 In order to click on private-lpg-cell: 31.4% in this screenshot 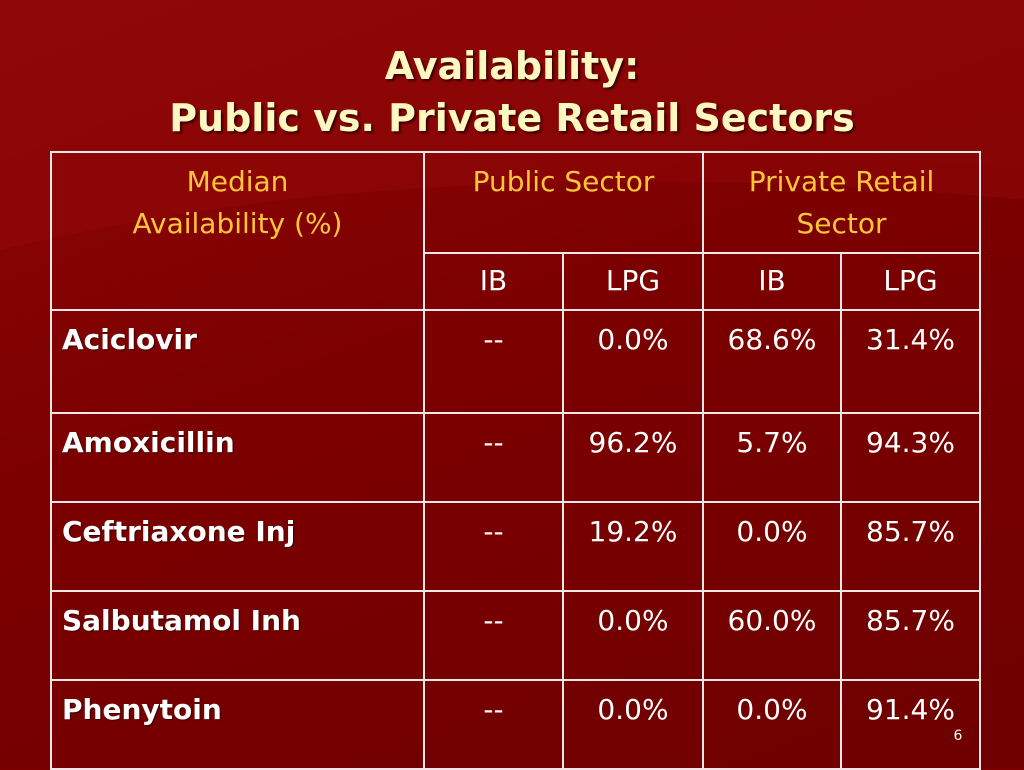, I will do `click(910, 361)`.